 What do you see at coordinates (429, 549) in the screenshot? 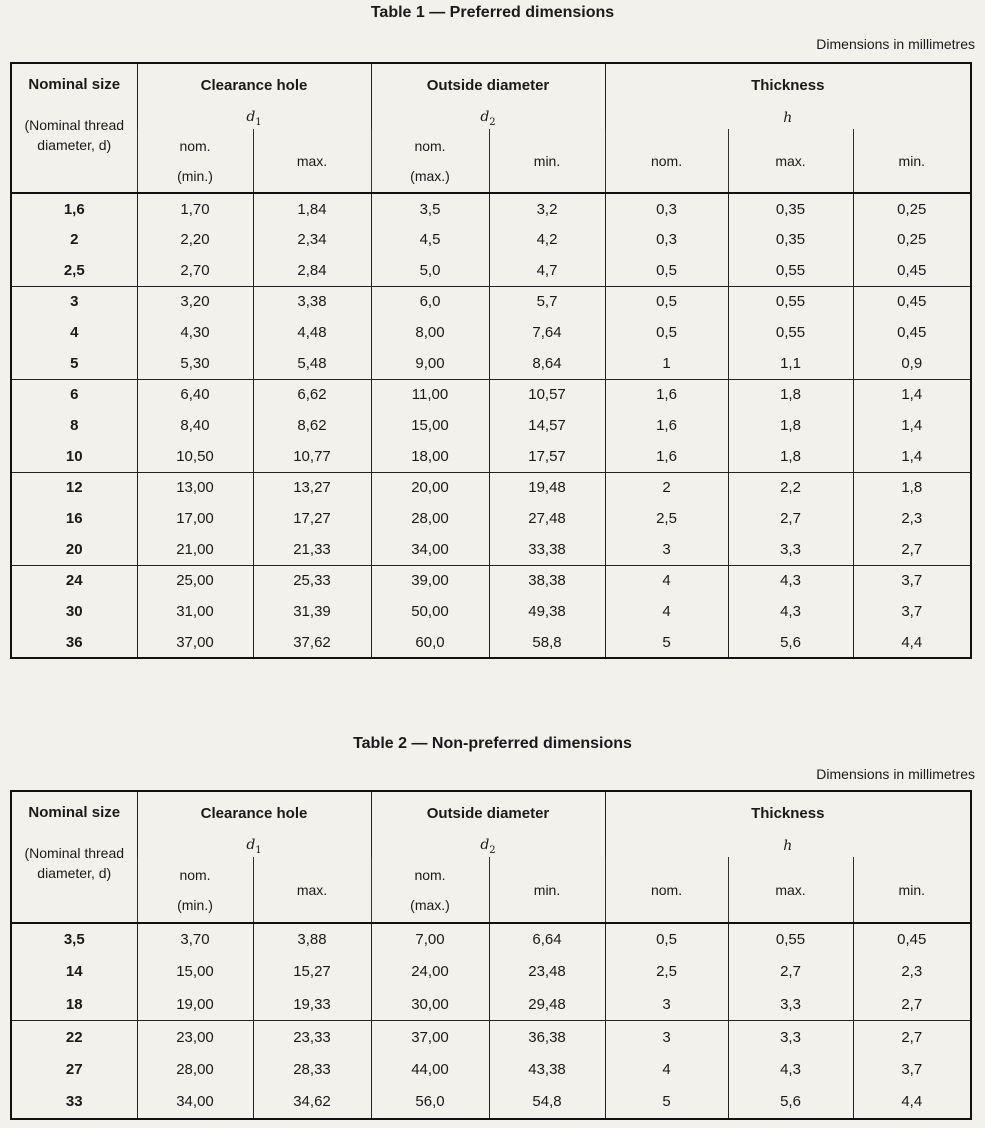
I see `table-cell: 34,00` at bounding box center [429, 549].